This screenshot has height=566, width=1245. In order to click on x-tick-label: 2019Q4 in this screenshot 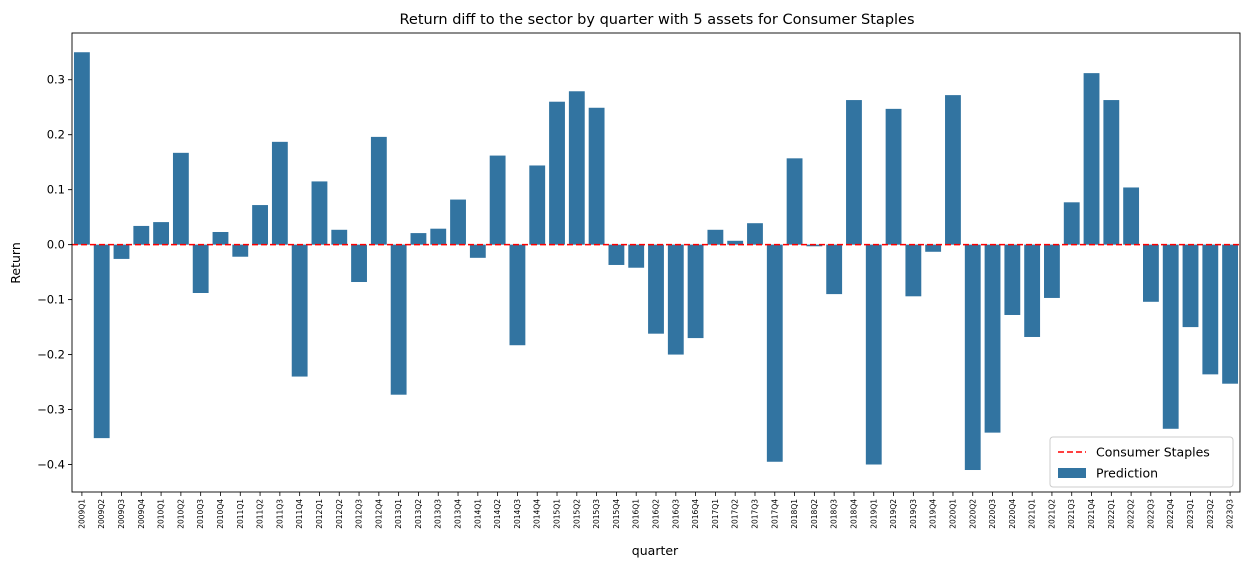, I will do `click(933, 514)`.